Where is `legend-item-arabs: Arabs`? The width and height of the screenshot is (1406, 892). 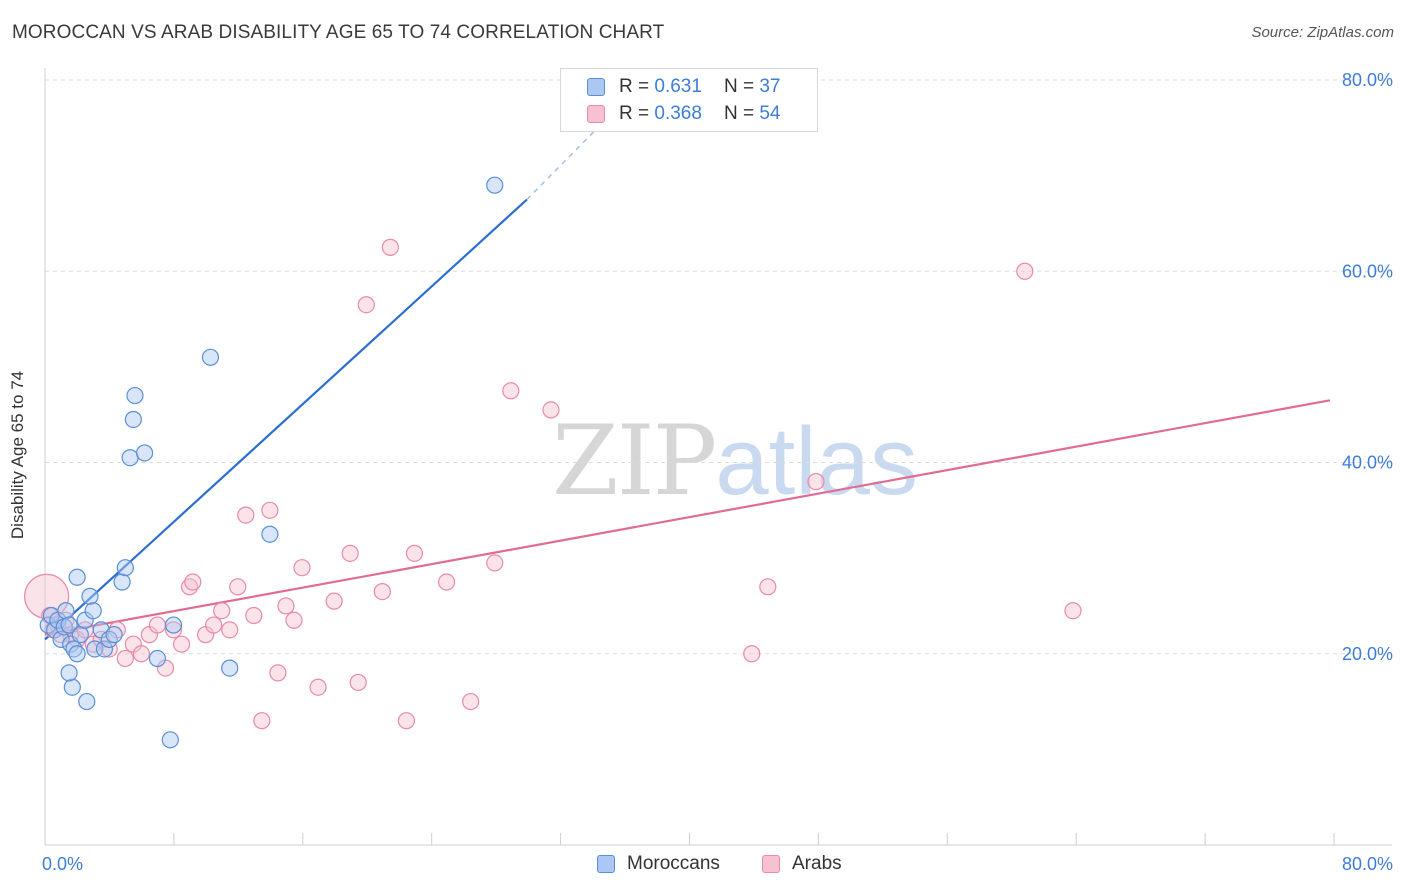 legend-item-arabs: Arabs is located at coordinates (802, 864).